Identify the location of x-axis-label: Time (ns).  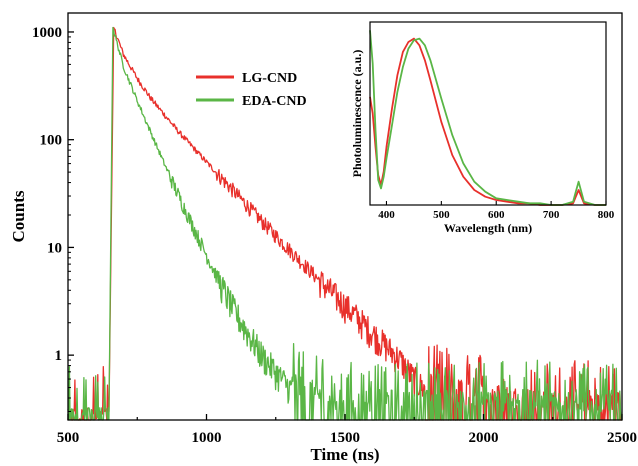
(344, 454).